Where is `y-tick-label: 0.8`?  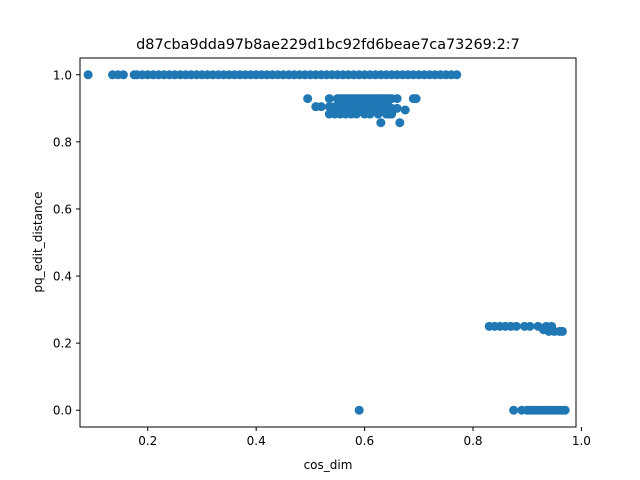
y-tick-label: 0.8 is located at coordinates (62, 142).